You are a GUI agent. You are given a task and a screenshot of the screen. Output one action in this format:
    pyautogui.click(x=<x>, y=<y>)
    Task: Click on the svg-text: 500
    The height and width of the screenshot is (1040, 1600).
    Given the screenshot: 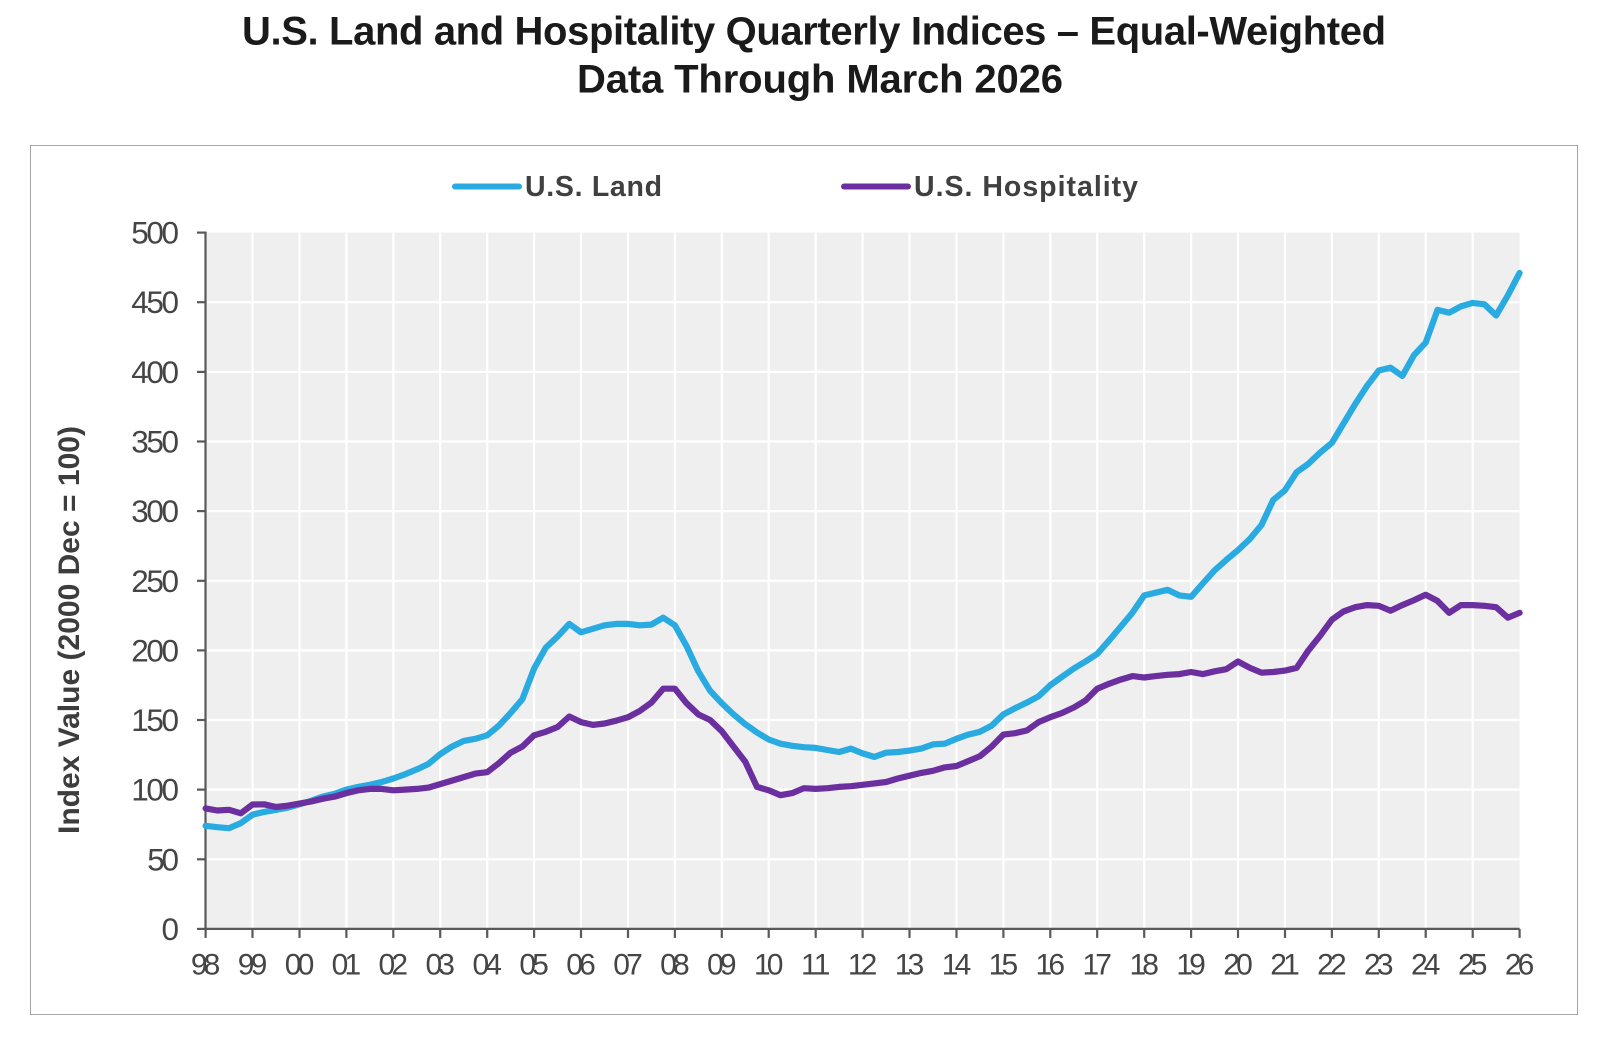 What is the action you would take?
    pyautogui.click(x=155, y=233)
    